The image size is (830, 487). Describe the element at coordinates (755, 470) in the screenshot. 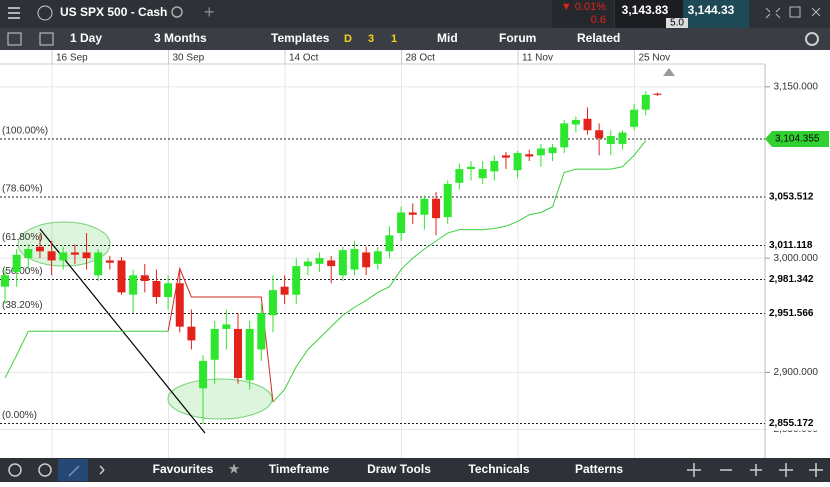

I see `zoom-icons` at that location.